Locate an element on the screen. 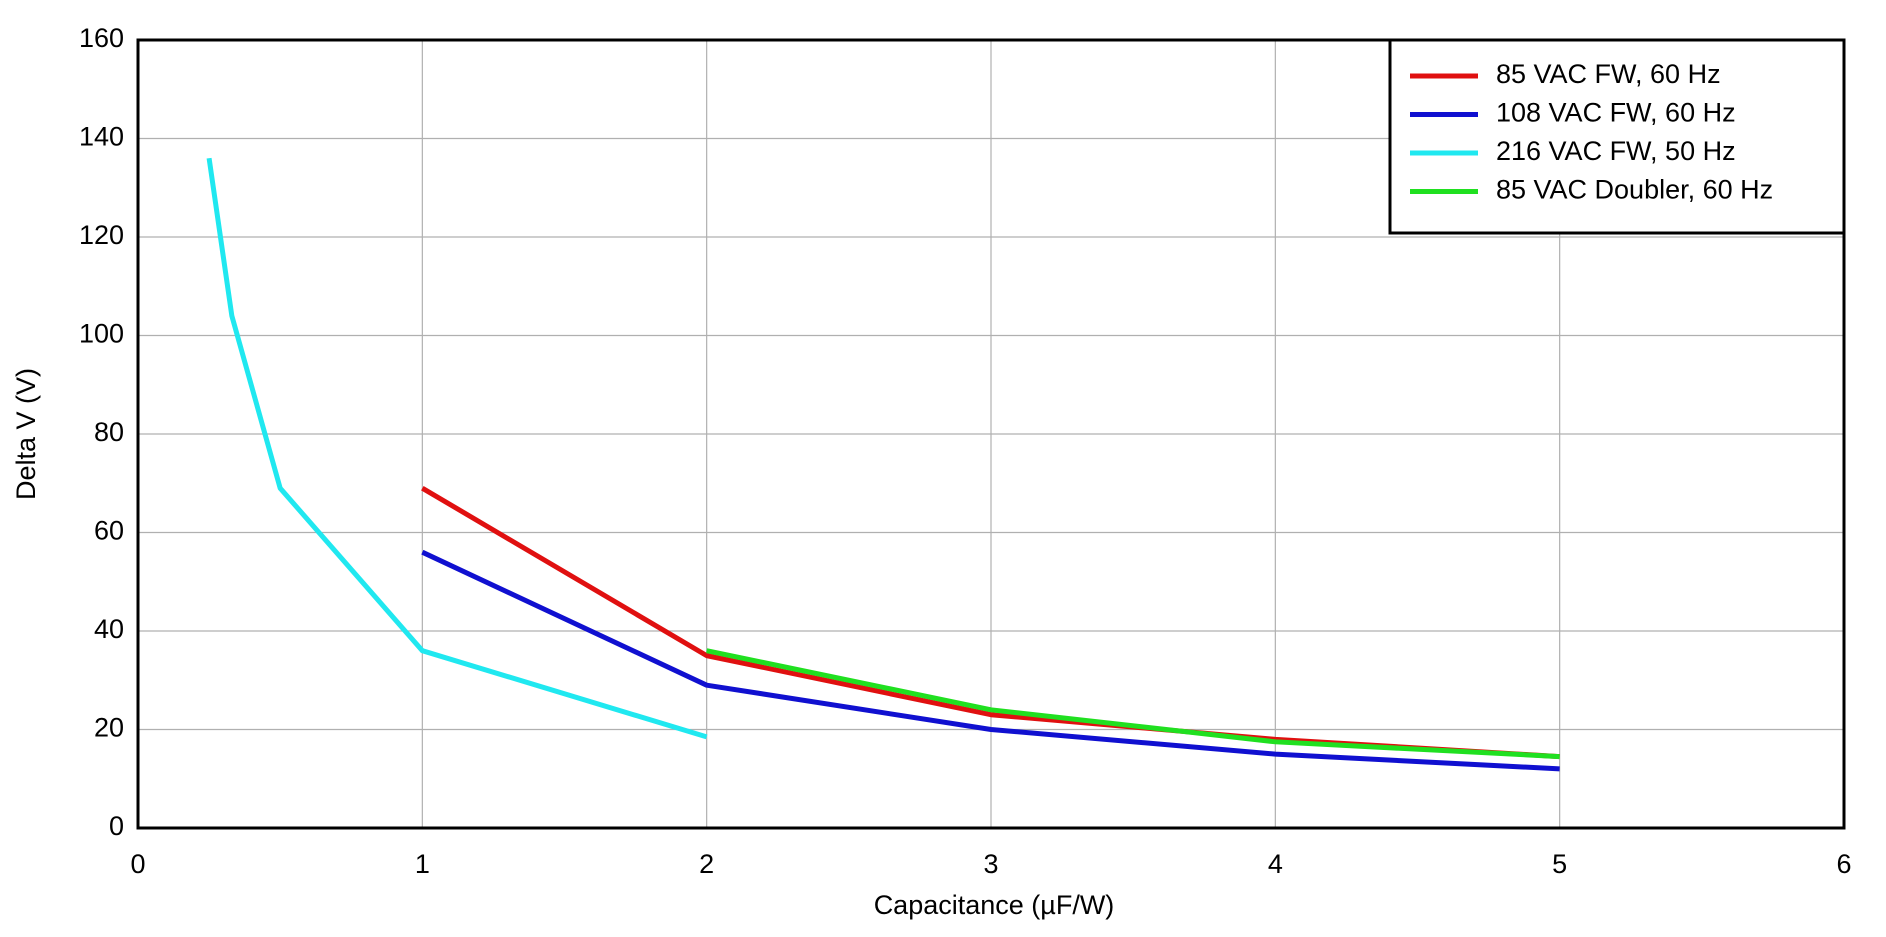 This screenshot has width=1886, height=937. x-tick-label: 6 is located at coordinates (1843, 864).